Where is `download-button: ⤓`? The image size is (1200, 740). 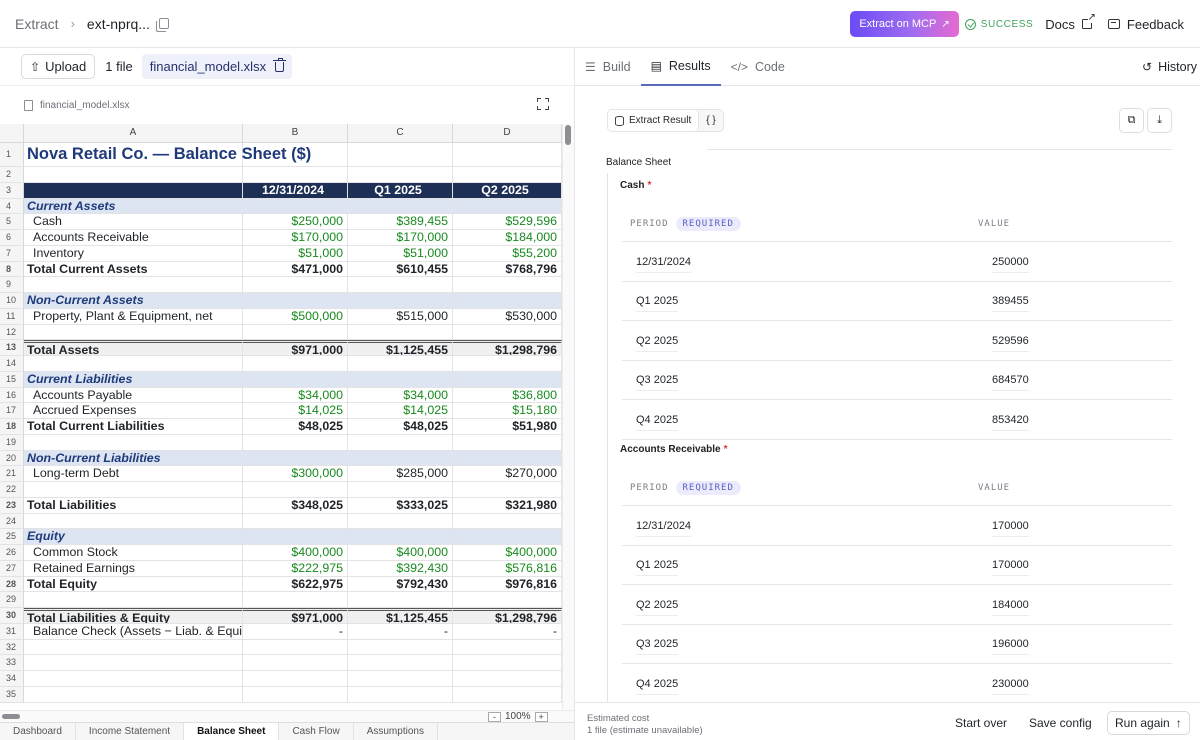 download-button: ⤓ is located at coordinates (1159, 120).